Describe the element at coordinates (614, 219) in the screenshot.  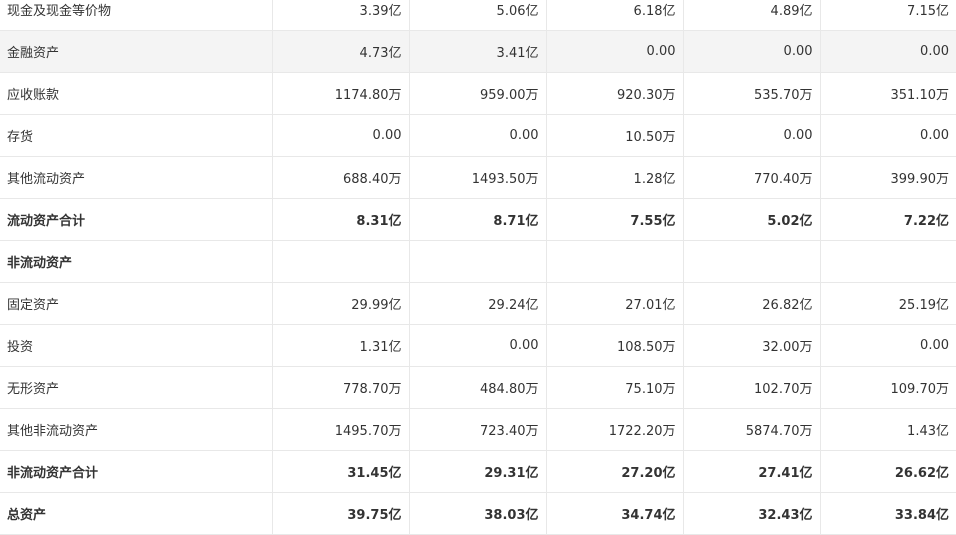
I see `value-cell: 7.55亿` at that location.